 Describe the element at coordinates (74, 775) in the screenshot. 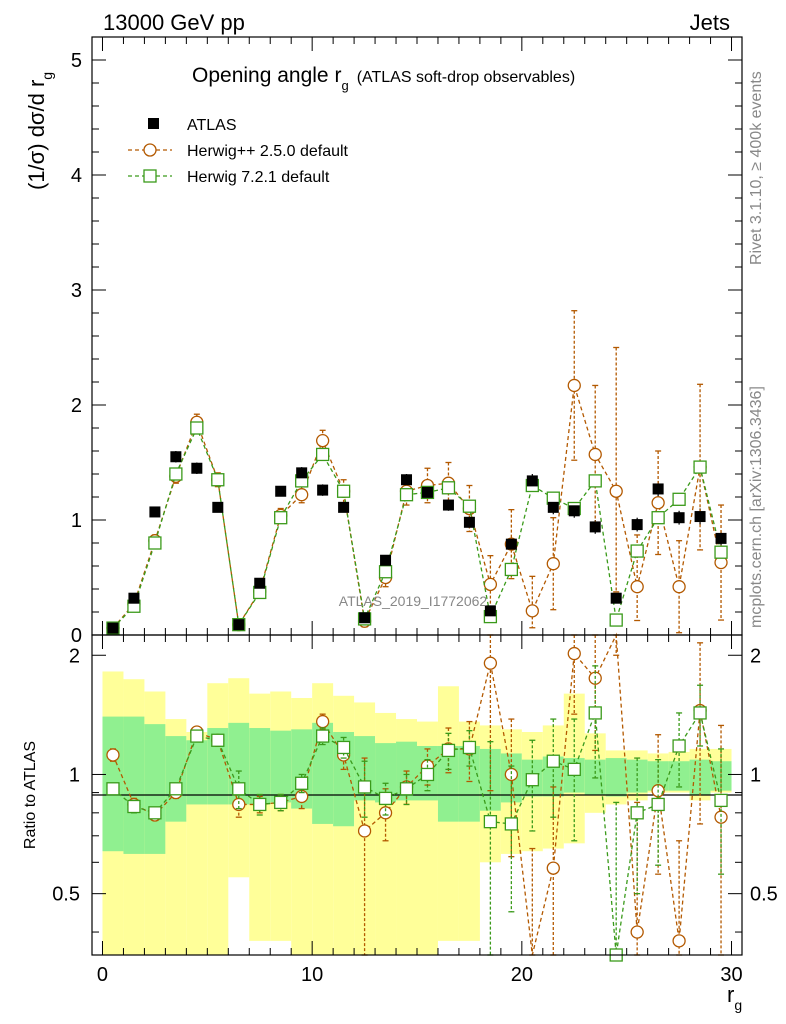

I see `ratio-ytick-label-left-1: 1` at that location.